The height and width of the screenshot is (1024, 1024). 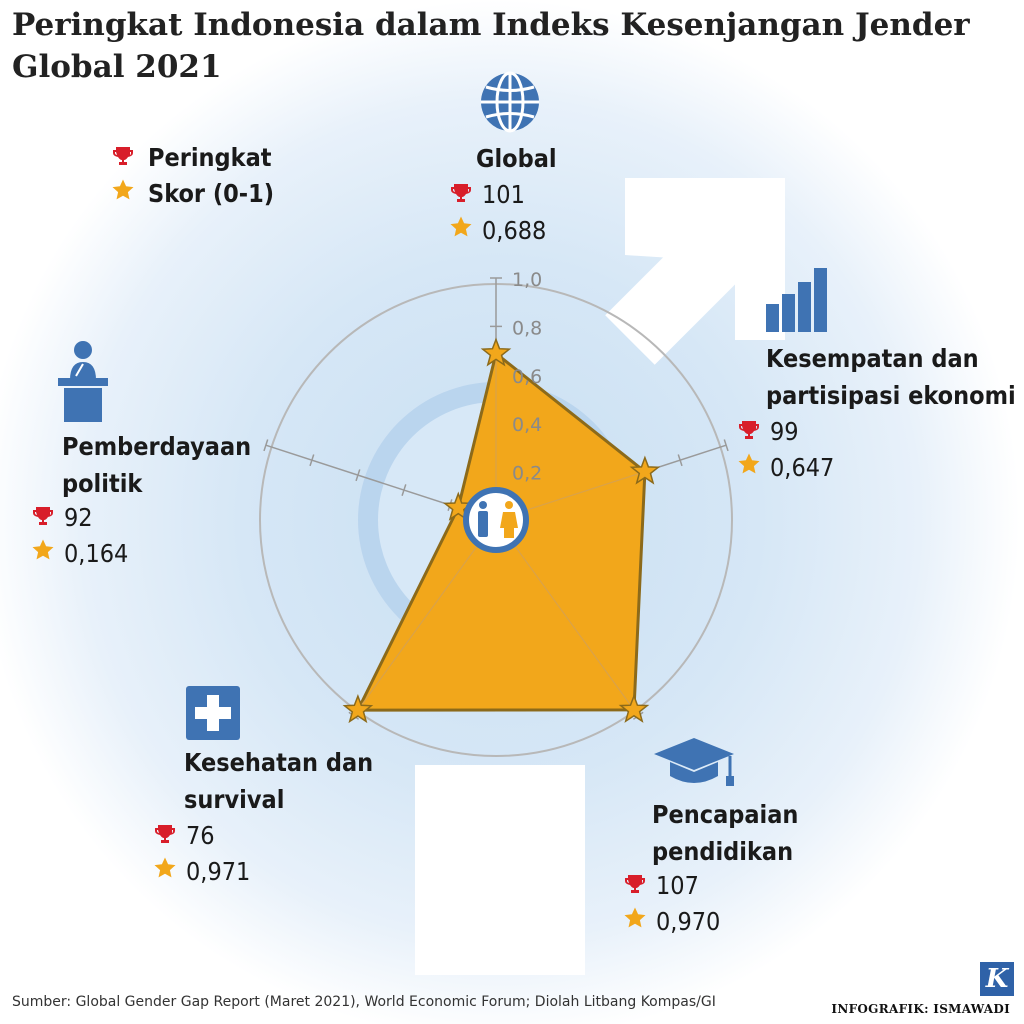 What do you see at coordinates (510, 104) in the screenshot?
I see `globe-icon` at bounding box center [510, 104].